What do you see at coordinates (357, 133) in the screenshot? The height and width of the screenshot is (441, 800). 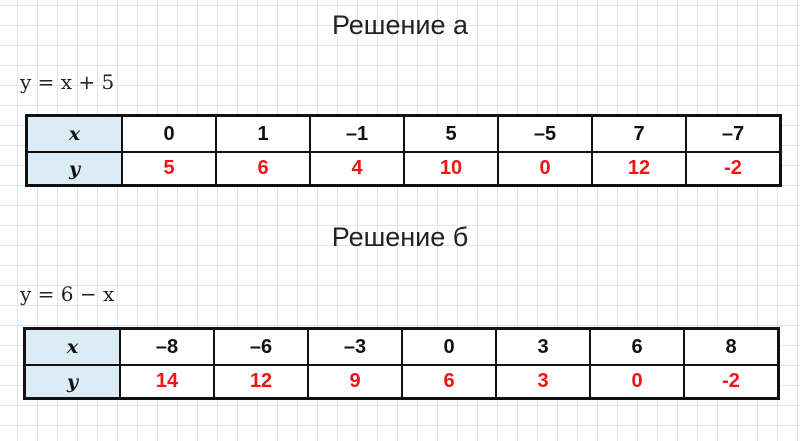 I see `x-cell: –1` at bounding box center [357, 133].